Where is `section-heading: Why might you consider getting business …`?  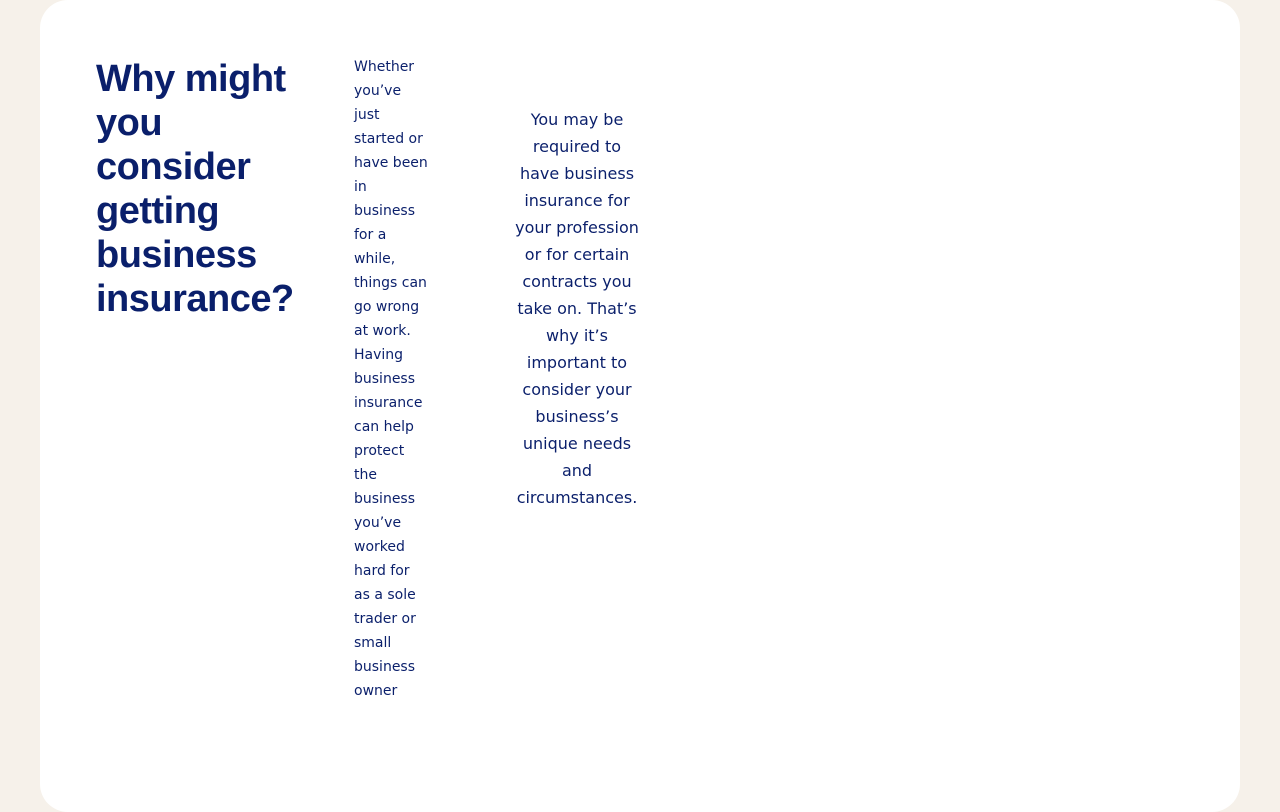
section-heading: Why might you consider getting business … is located at coordinates (195, 189).